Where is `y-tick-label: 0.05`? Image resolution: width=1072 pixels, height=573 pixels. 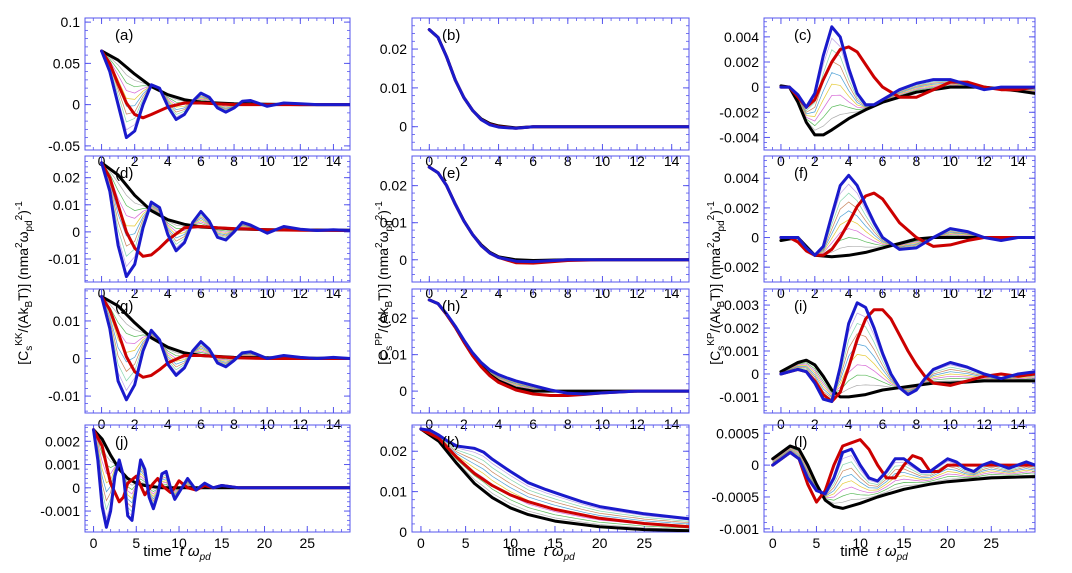
y-tick-label: 0.05 is located at coordinates (66, 63).